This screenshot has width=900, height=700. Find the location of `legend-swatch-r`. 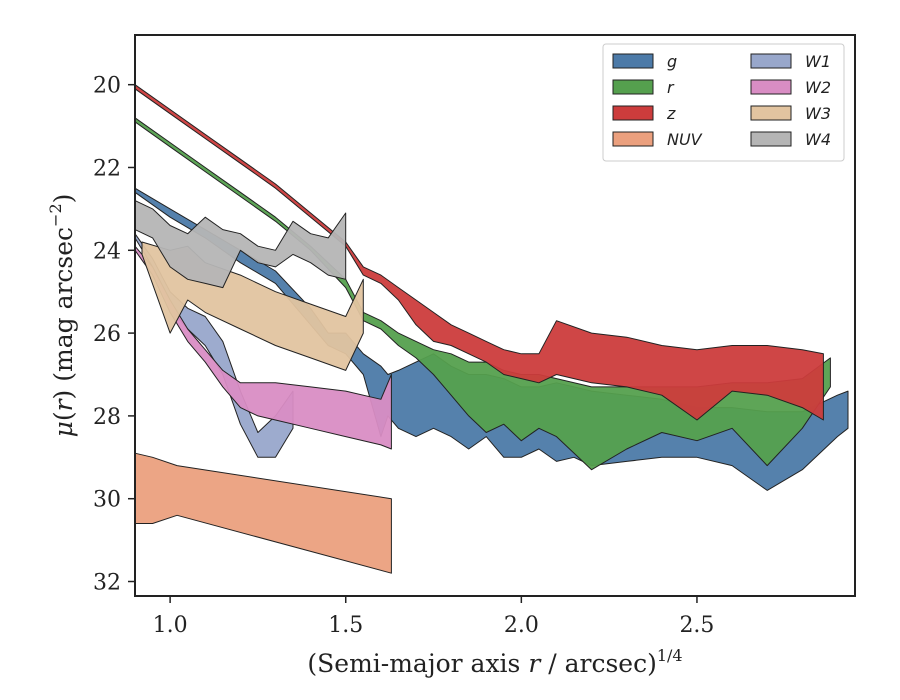

legend-swatch-r is located at coordinates (633, 87).